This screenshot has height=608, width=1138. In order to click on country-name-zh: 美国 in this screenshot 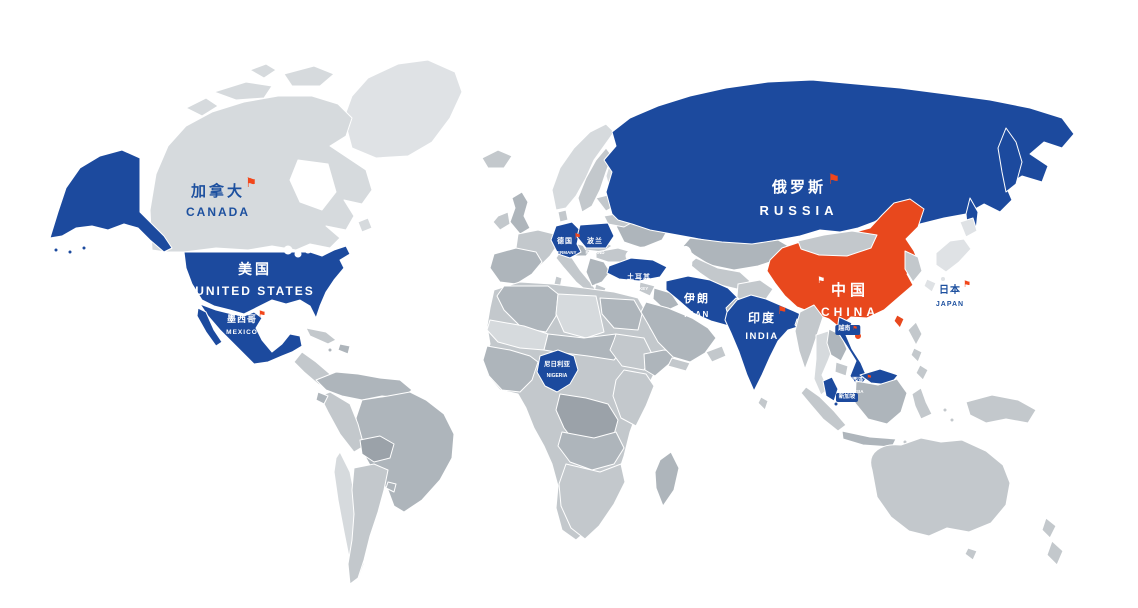, I will do `click(255, 269)`.